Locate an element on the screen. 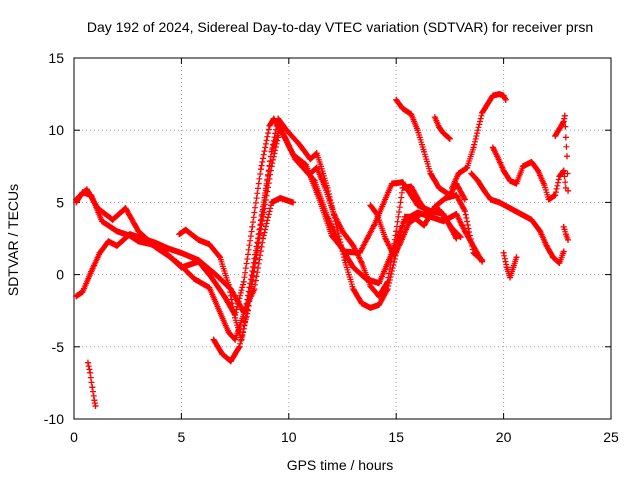  y-tick-label: -10 is located at coordinates (54, 419).